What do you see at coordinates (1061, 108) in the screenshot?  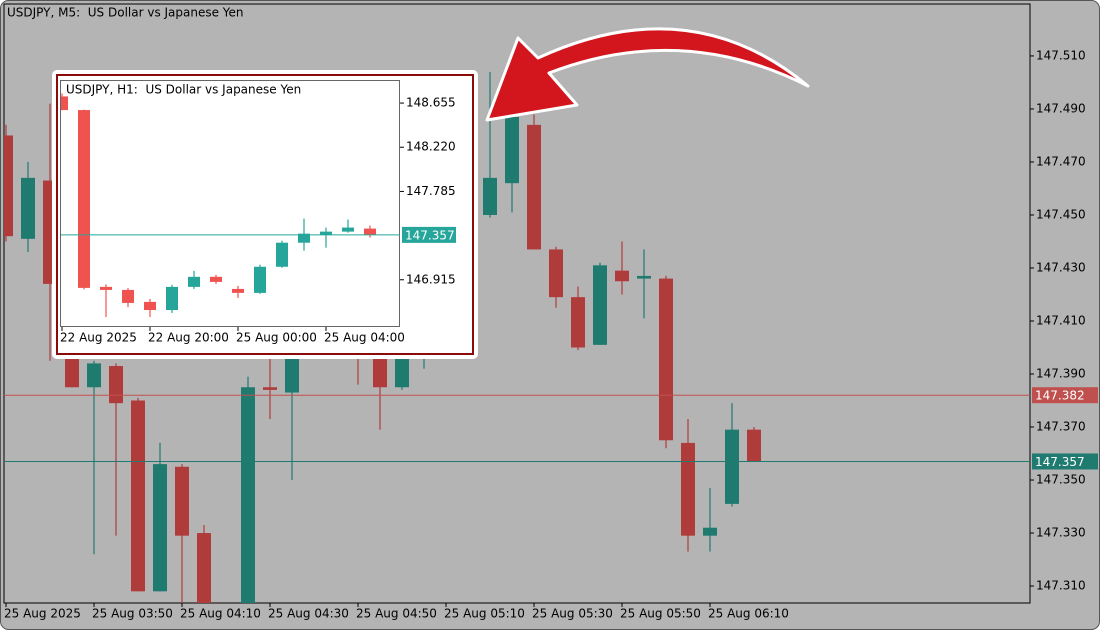 I see `y-tick-label: 147.490` at bounding box center [1061, 108].